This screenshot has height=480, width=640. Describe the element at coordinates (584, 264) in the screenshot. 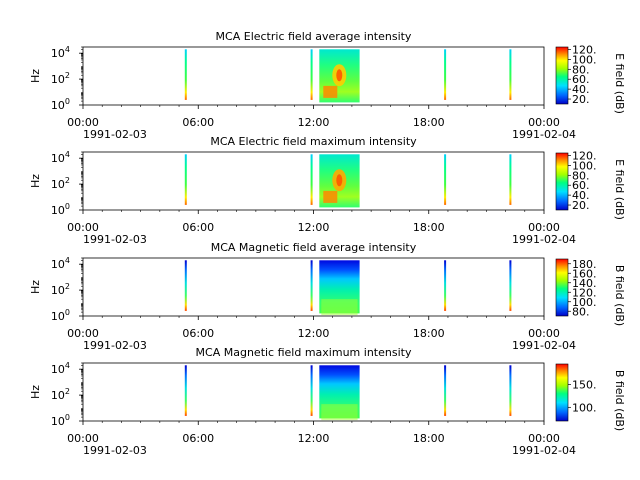

I see `colorbar-tick-label: 180.` at that location.